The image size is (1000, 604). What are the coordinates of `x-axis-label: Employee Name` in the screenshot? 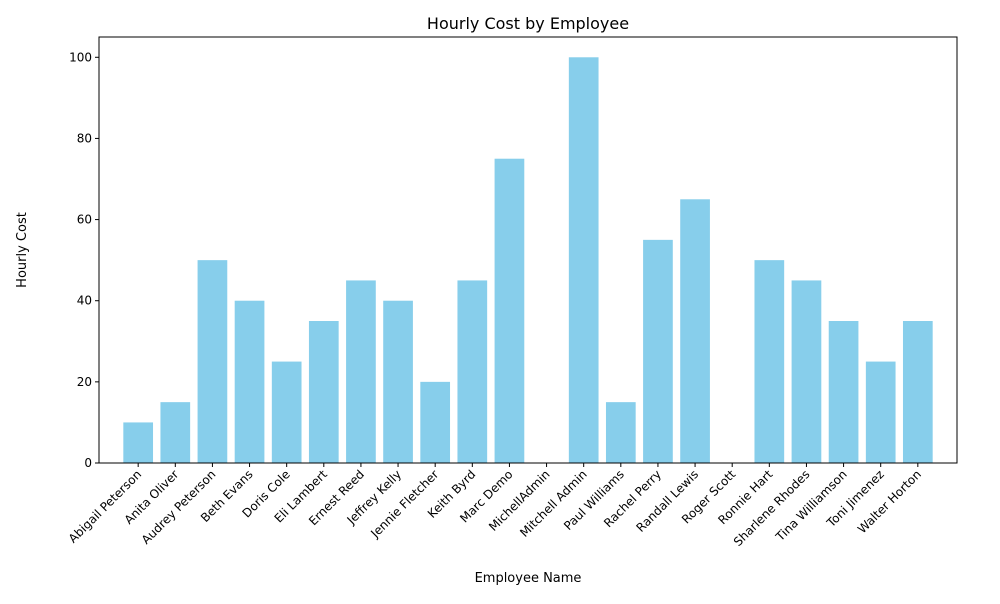 It's located at (528, 578).